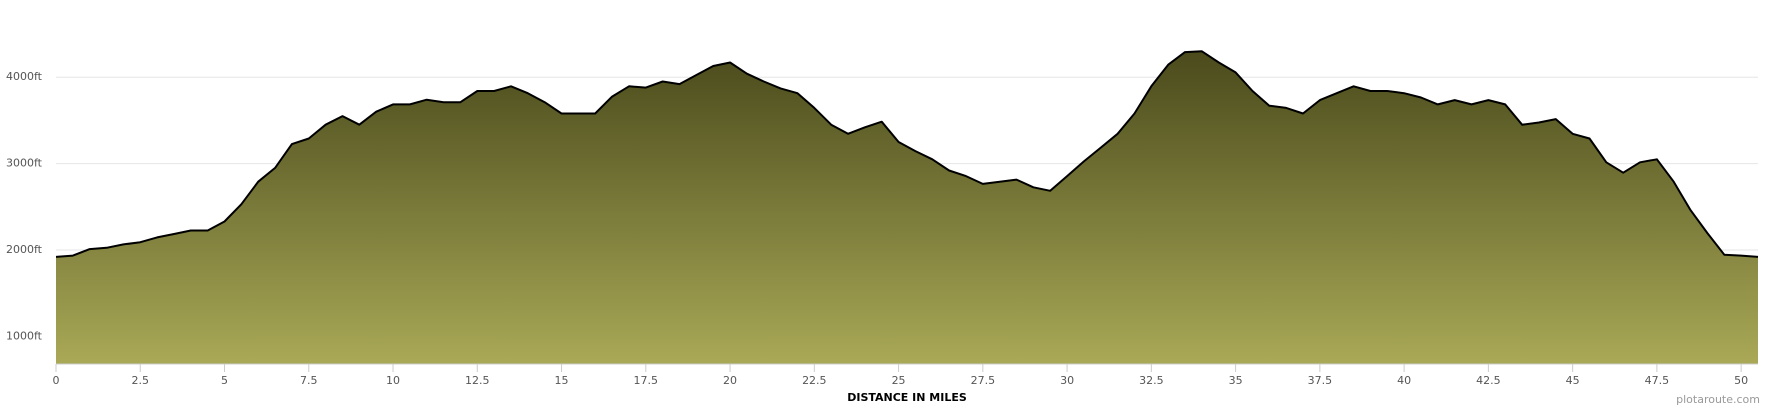  Describe the element at coordinates (1320, 380) in the screenshot. I see `x-tick-label: 37.5` at that location.